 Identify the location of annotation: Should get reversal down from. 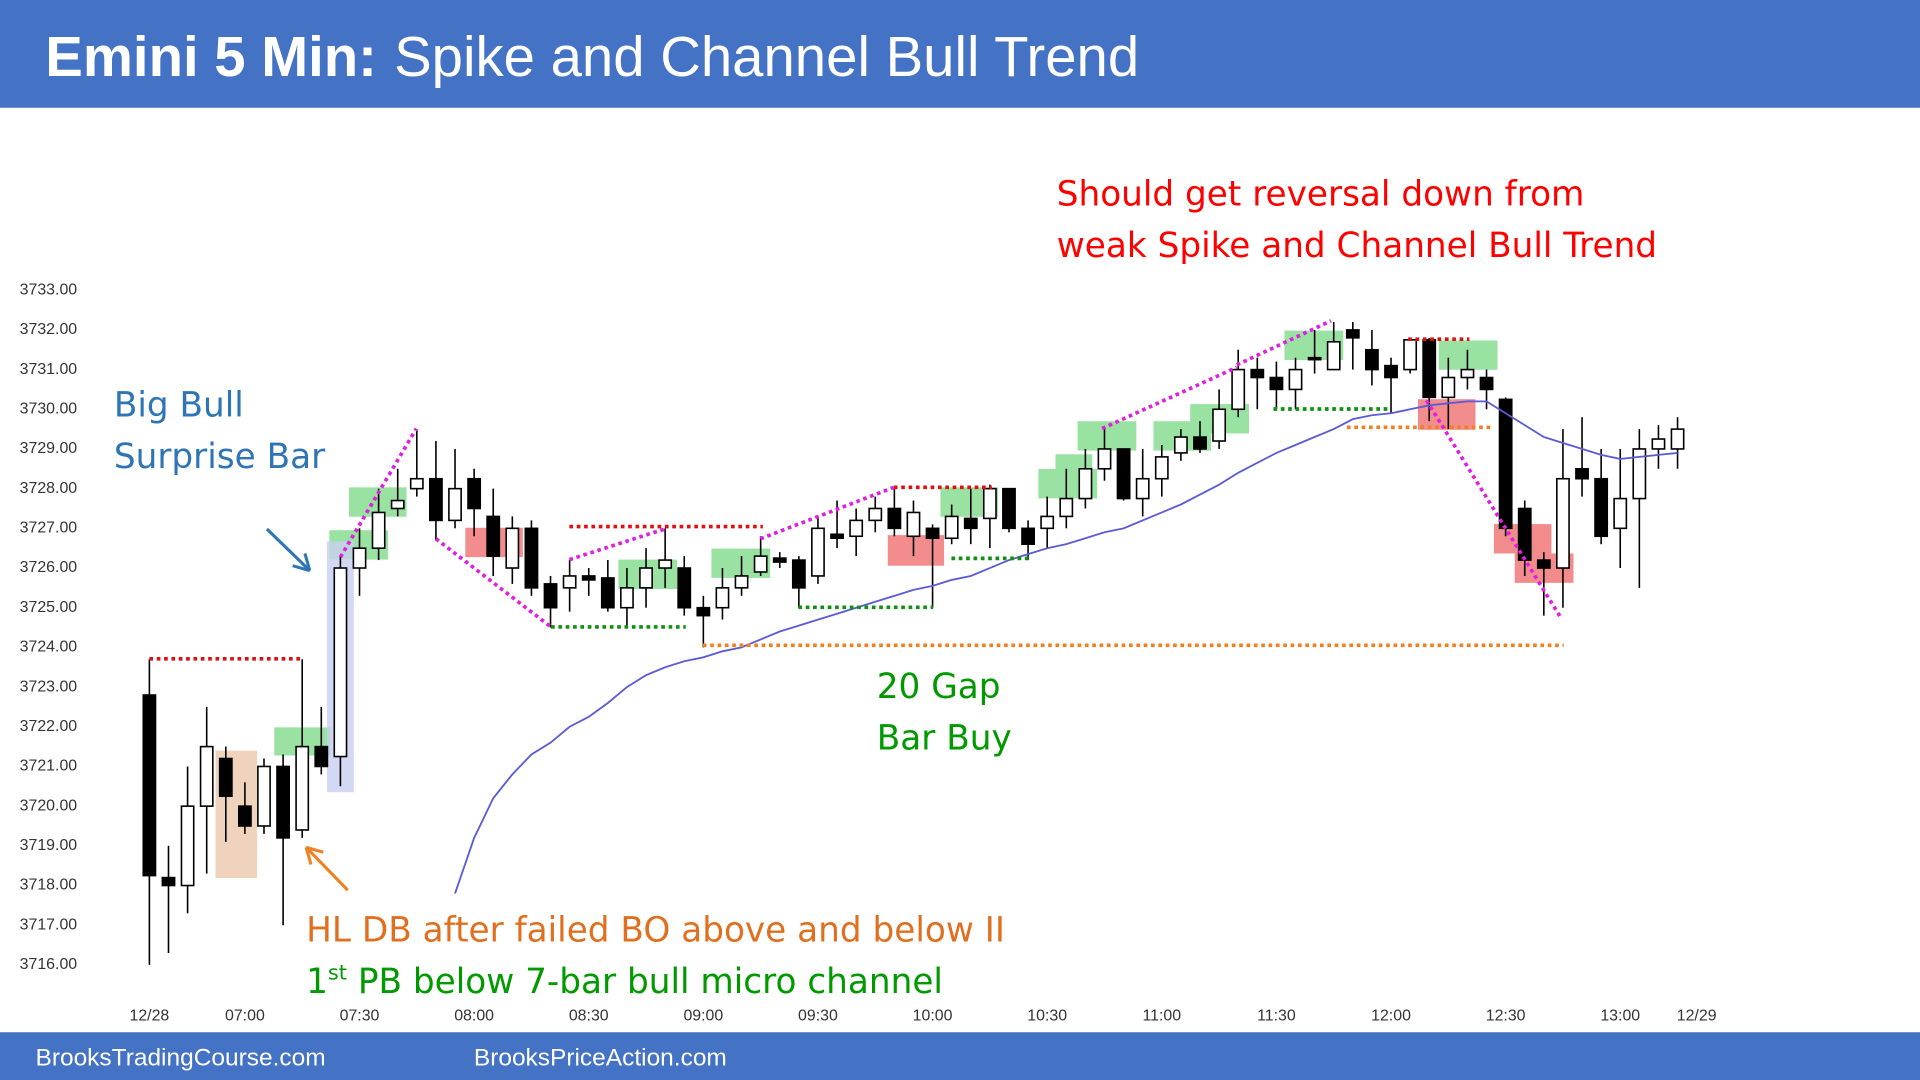
(1321, 195).